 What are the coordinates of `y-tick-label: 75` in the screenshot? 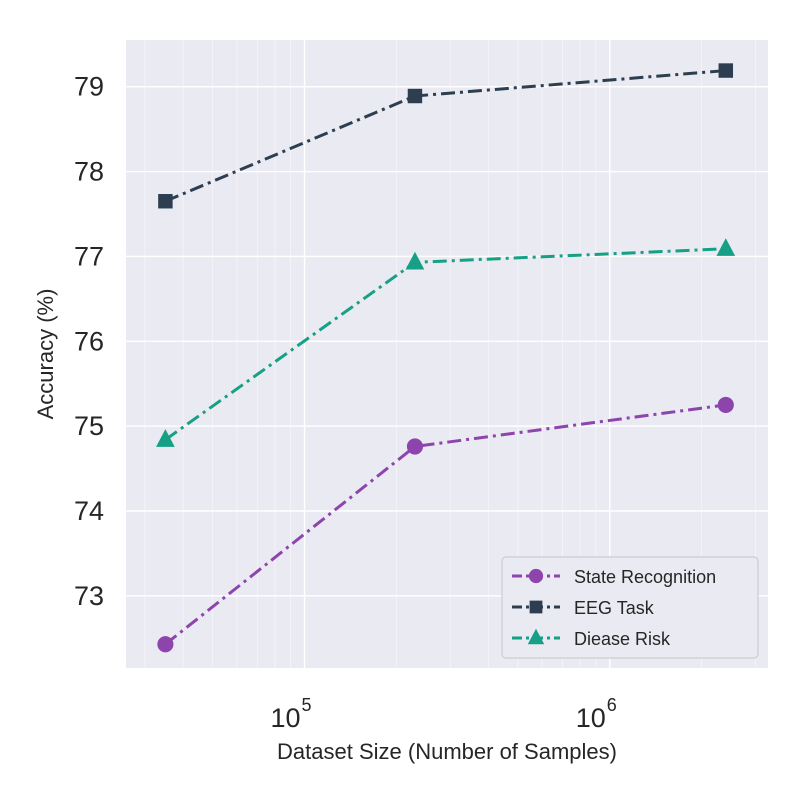 It's located at (89, 426).